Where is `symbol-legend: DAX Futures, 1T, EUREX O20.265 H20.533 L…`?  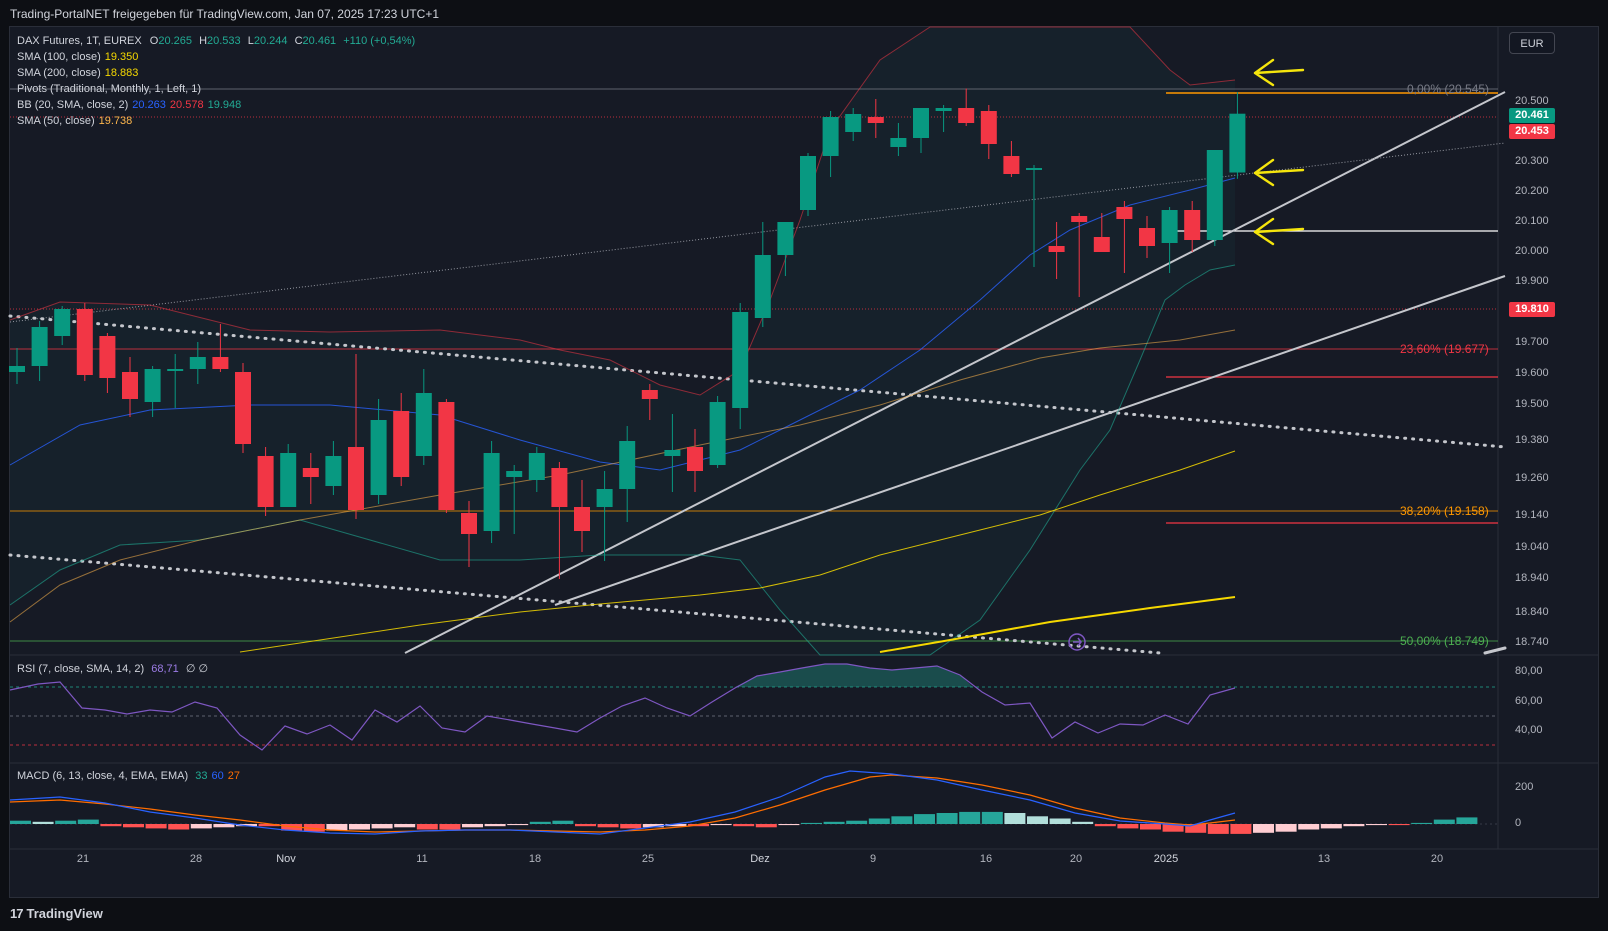
symbol-legend: DAX Futures, 1T, EUREX O20.265 H20.533 L… is located at coordinates (216, 81).